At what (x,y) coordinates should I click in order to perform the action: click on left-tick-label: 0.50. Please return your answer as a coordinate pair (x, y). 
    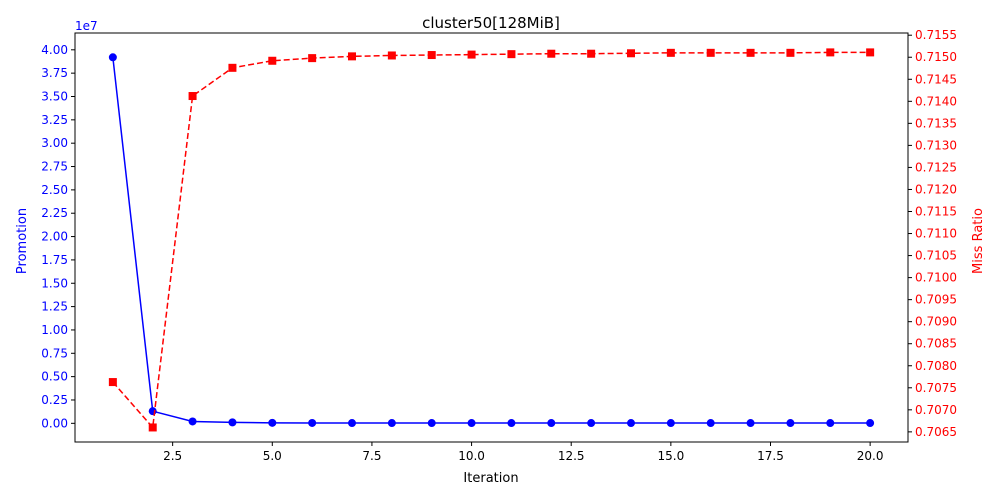
    Looking at the image, I should click on (54, 377).